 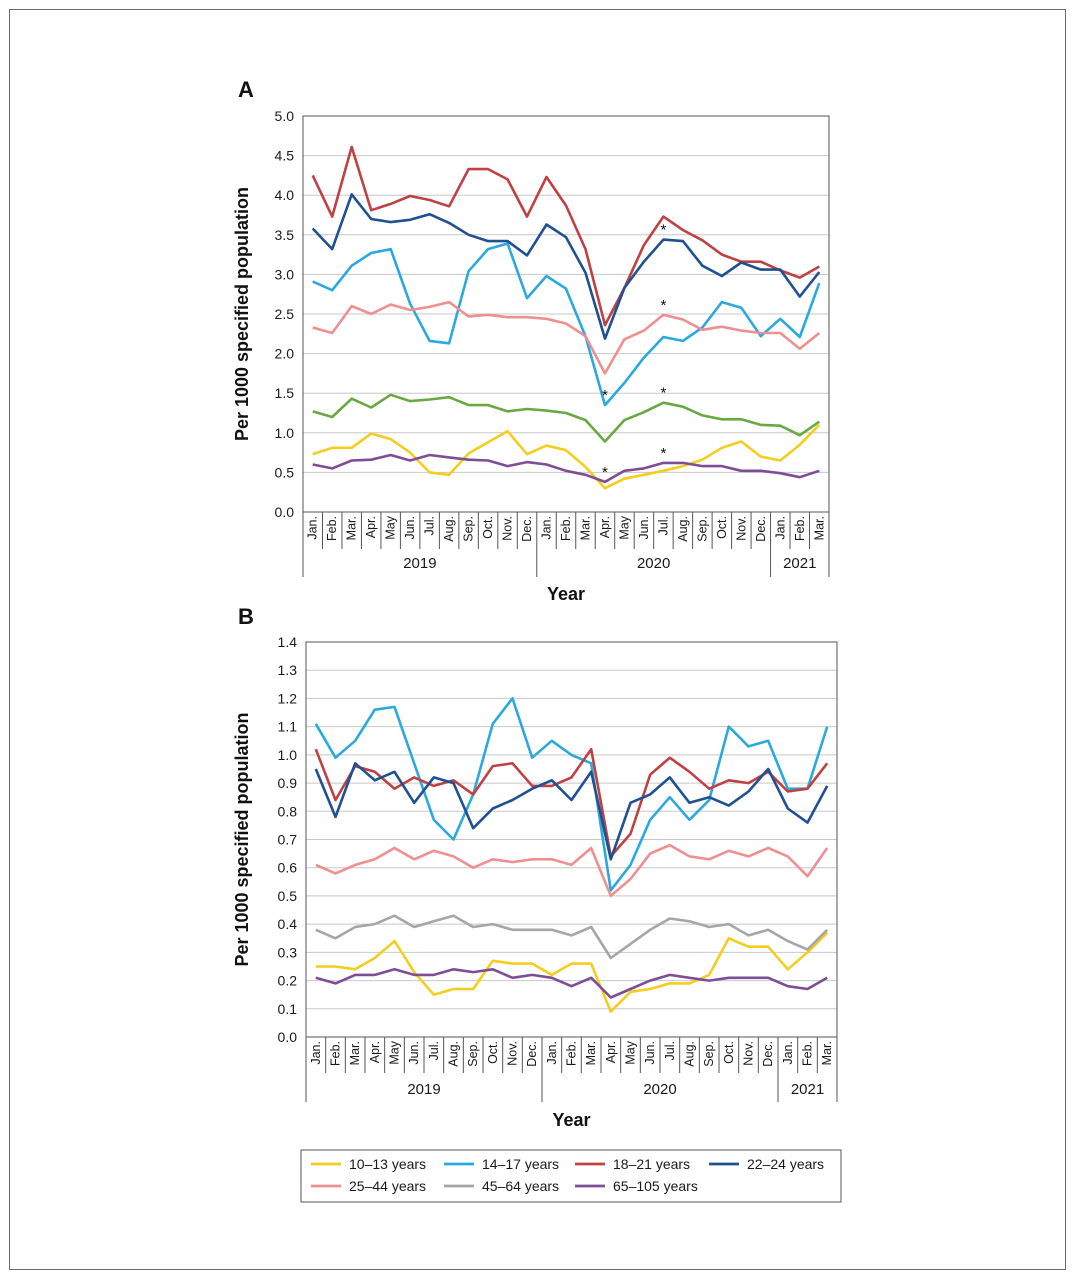 What do you see at coordinates (288, 952) in the screenshot?
I see `y-tick-label: 0.3` at bounding box center [288, 952].